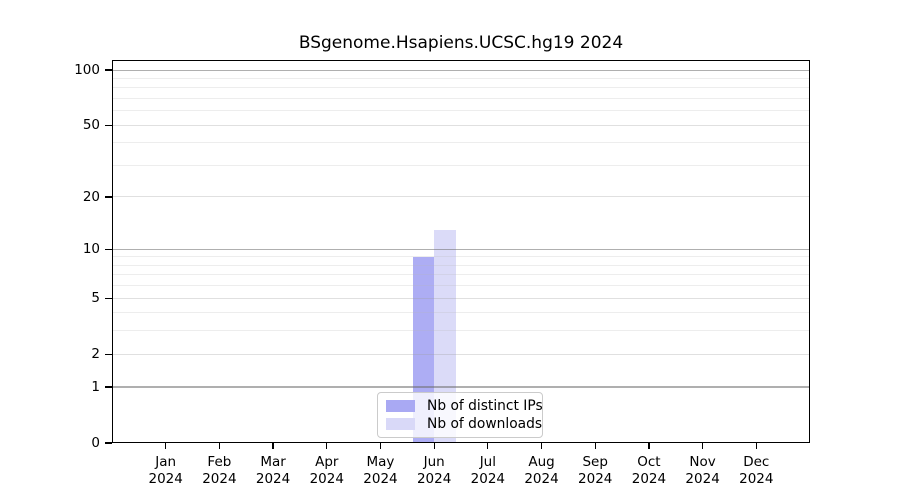 Image resolution: width=900 pixels, height=500 pixels. I want to click on legend-label-downloads: Nb of downloads, so click(485, 424).